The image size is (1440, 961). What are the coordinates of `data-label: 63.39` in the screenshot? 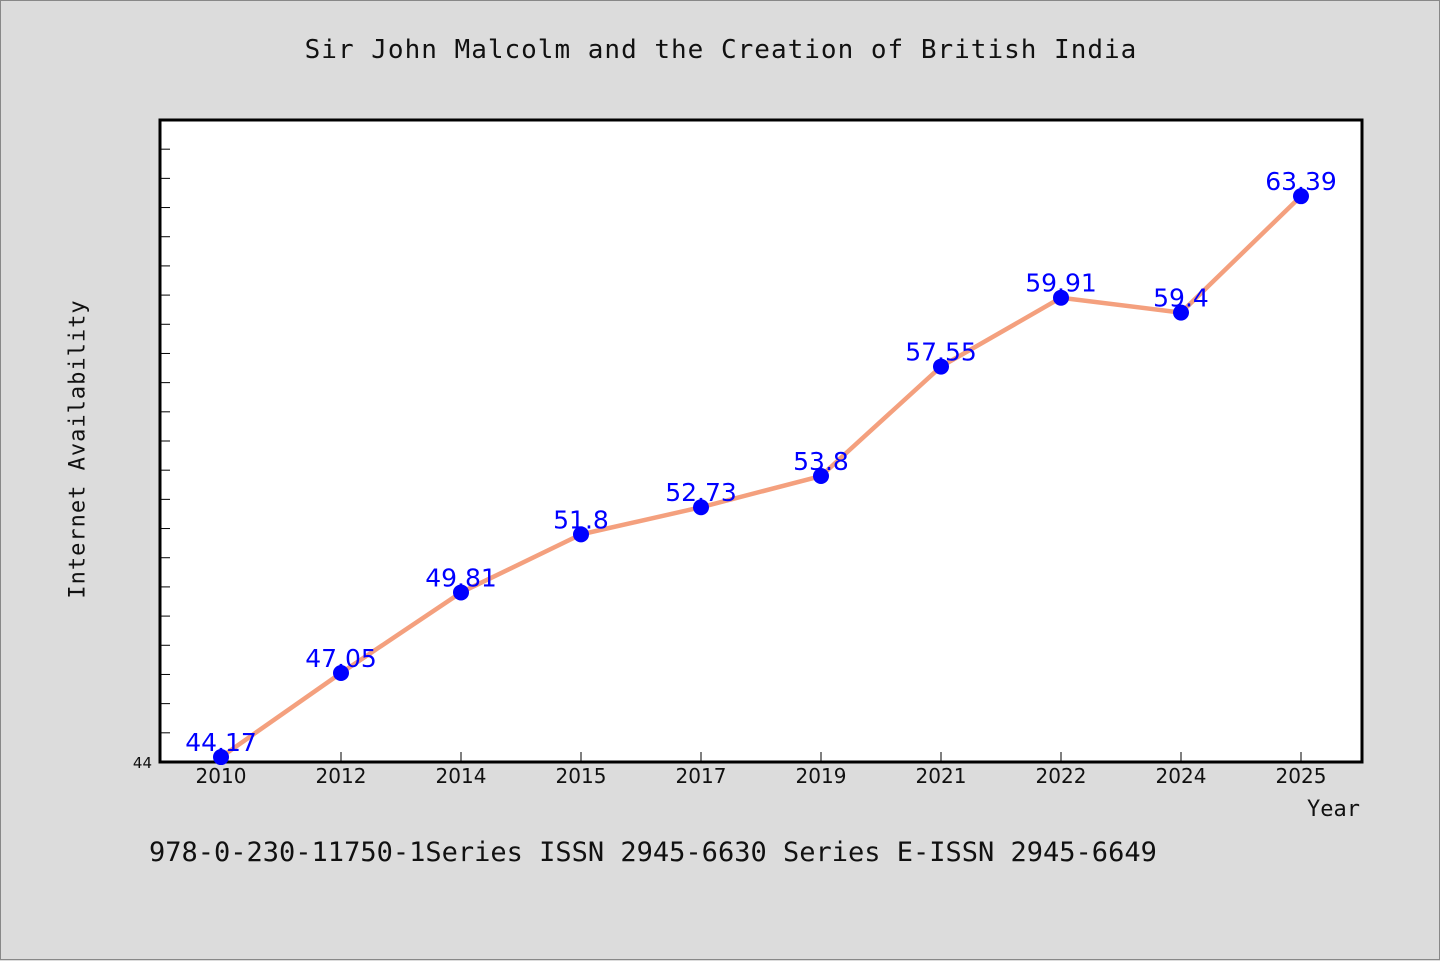 It's located at (1301, 181).